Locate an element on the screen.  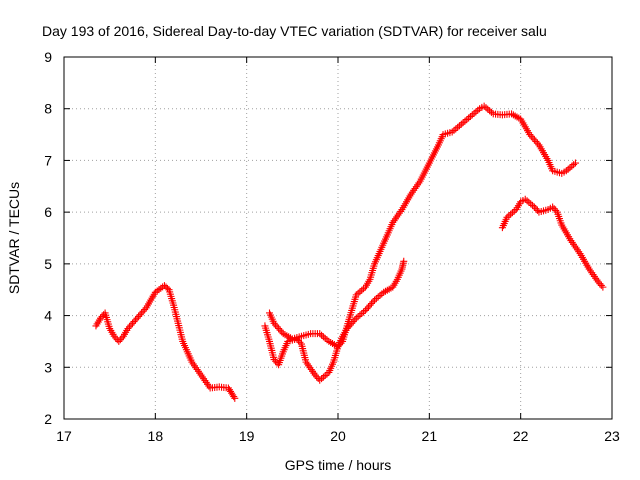
y-tick-label: 6 is located at coordinates (48, 212).